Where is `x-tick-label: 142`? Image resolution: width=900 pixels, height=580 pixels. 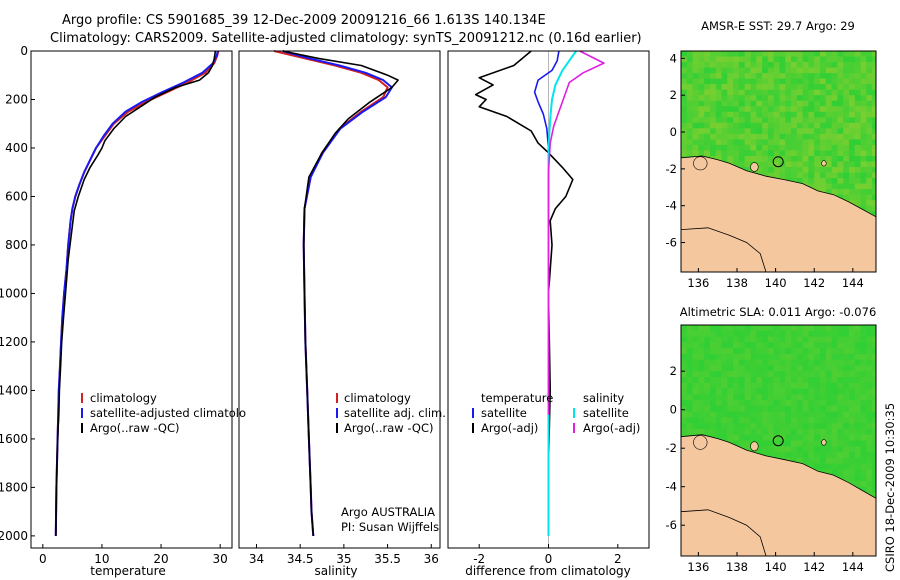 x-tick-label: 142 is located at coordinates (814, 567).